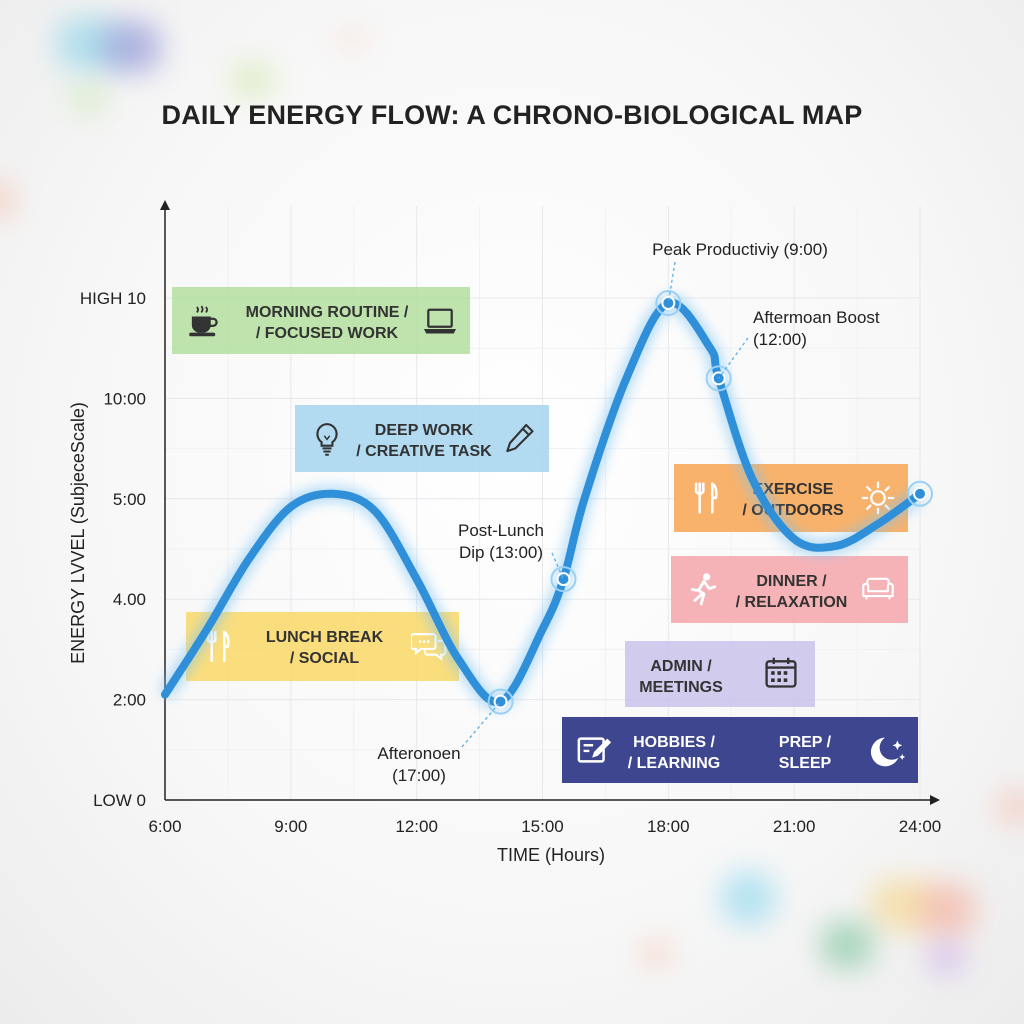 The height and width of the screenshot is (1024, 1024). I want to click on y-tick-label: 4.00, so click(129, 599).